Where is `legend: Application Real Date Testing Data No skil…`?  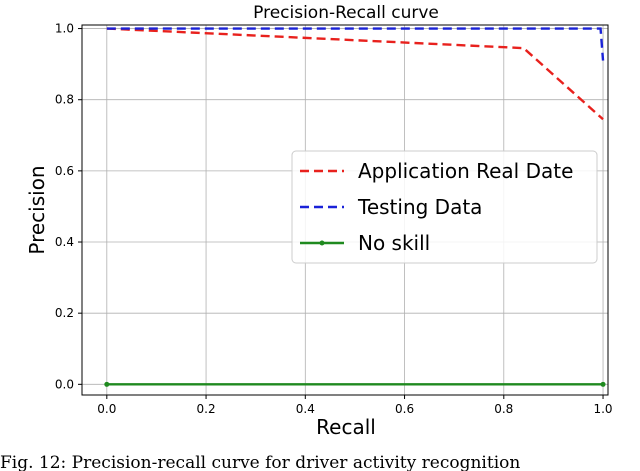
legend: Application Real Date Testing Data No skil… is located at coordinates (444, 207).